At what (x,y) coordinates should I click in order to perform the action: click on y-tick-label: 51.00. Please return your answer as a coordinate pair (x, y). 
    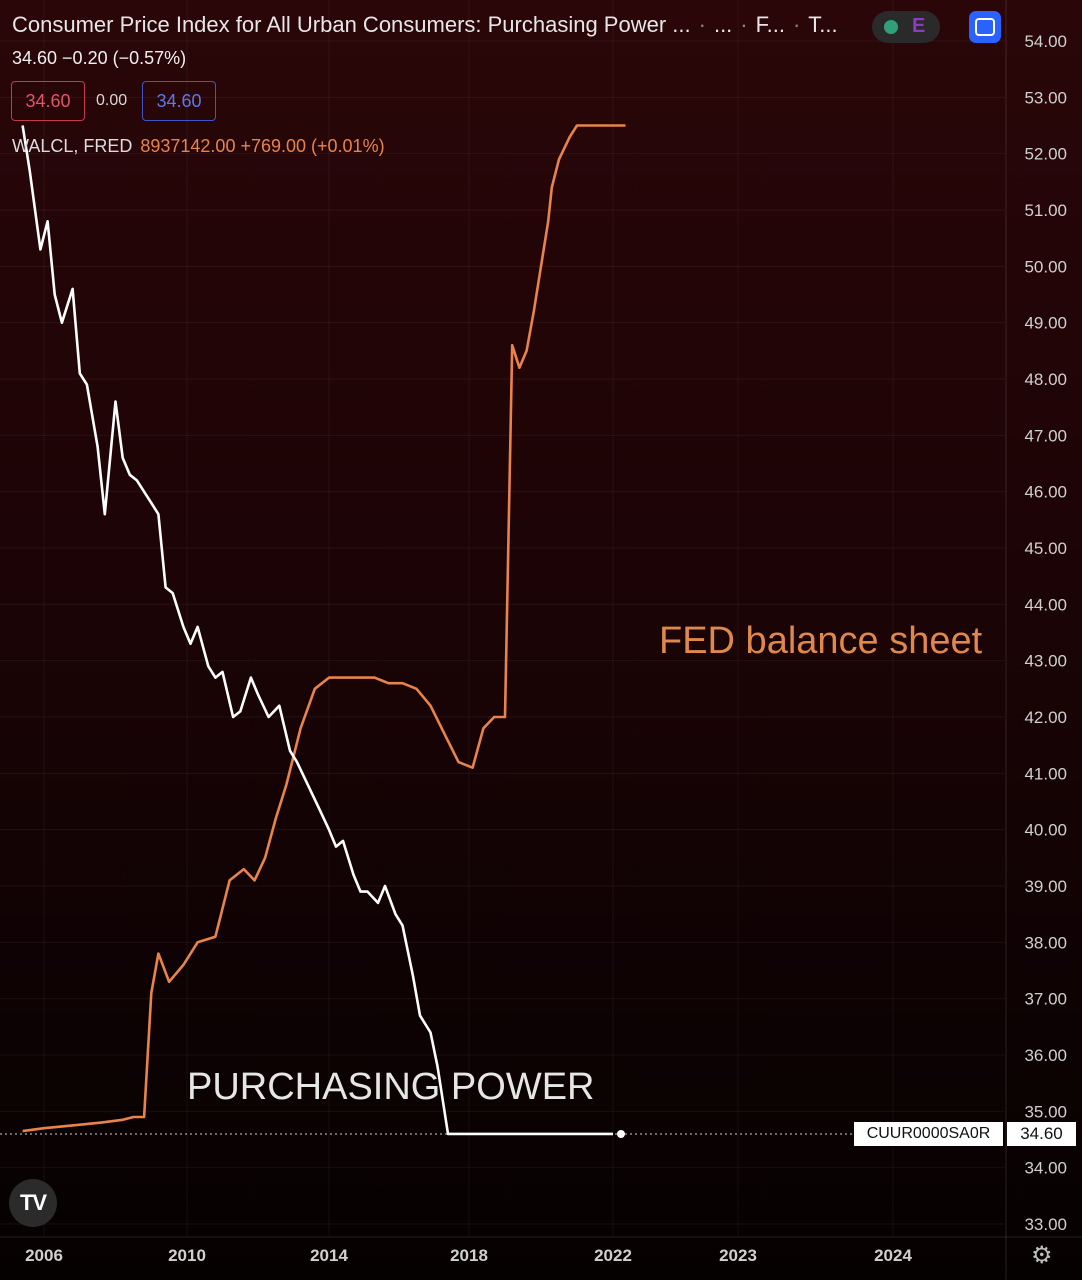
    Looking at the image, I should click on (1045, 210).